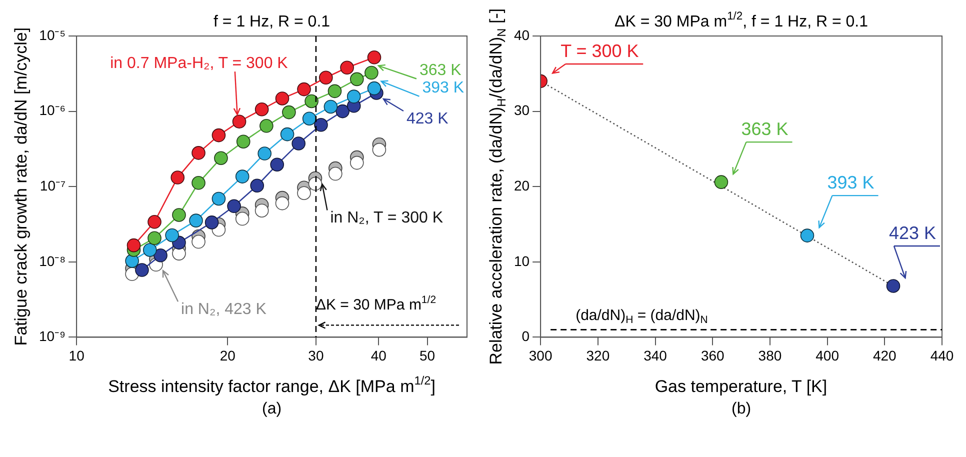  What do you see at coordinates (52, 110) in the screenshot?
I see `y-tick-label: 10⁻⁶` at bounding box center [52, 110].